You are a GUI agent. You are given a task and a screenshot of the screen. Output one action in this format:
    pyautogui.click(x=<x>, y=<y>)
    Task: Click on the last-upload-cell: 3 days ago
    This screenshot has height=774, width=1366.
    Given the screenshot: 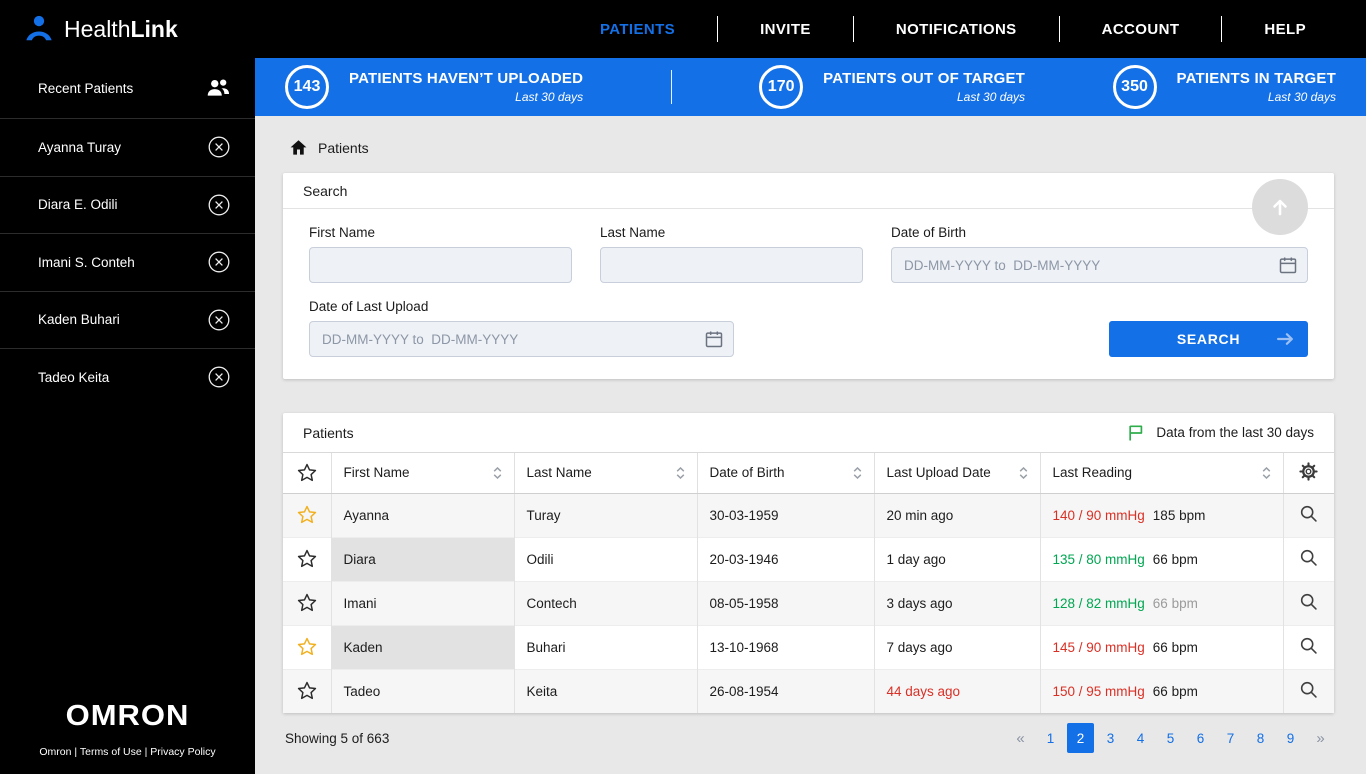 What is the action you would take?
    pyautogui.click(x=956, y=602)
    